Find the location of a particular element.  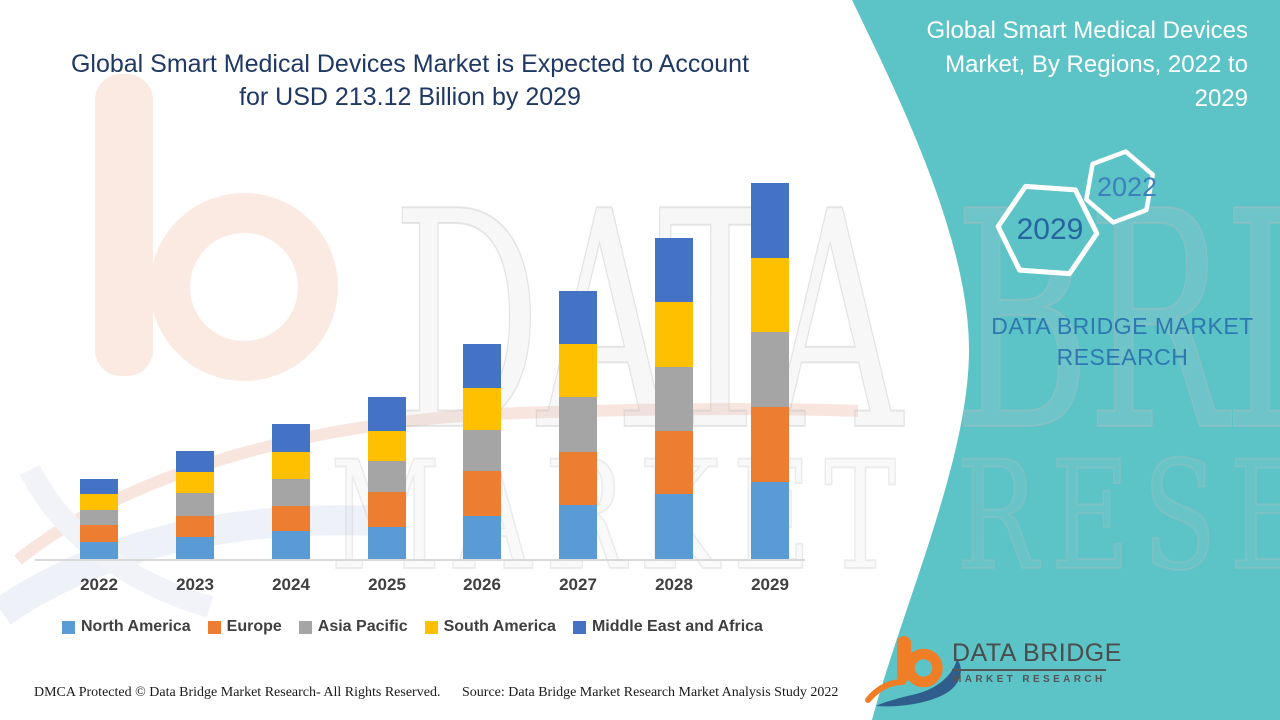

bar-segment-2028-south-america is located at coordinates (674, 334).